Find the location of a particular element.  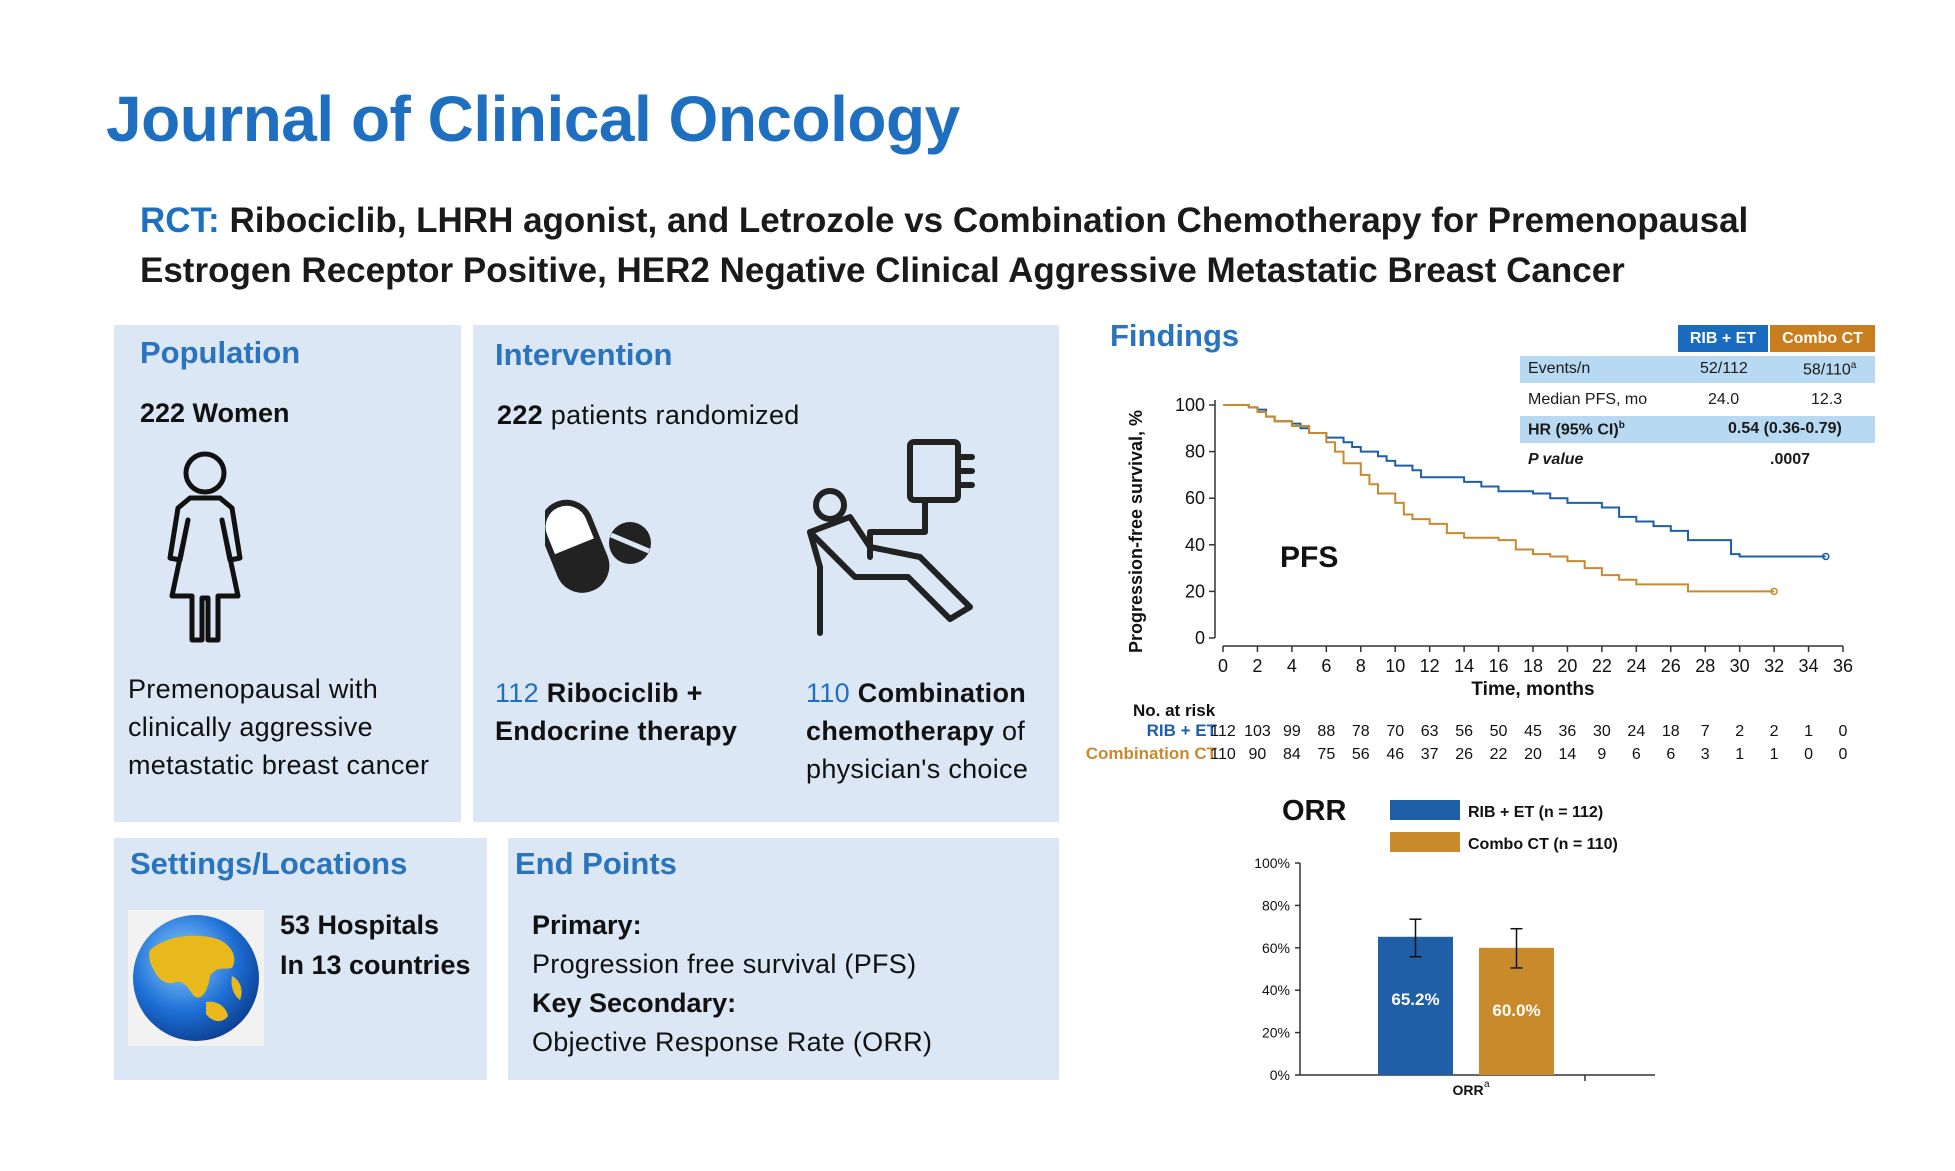

risk-value: 36 is located at coordinates (1568, 731).